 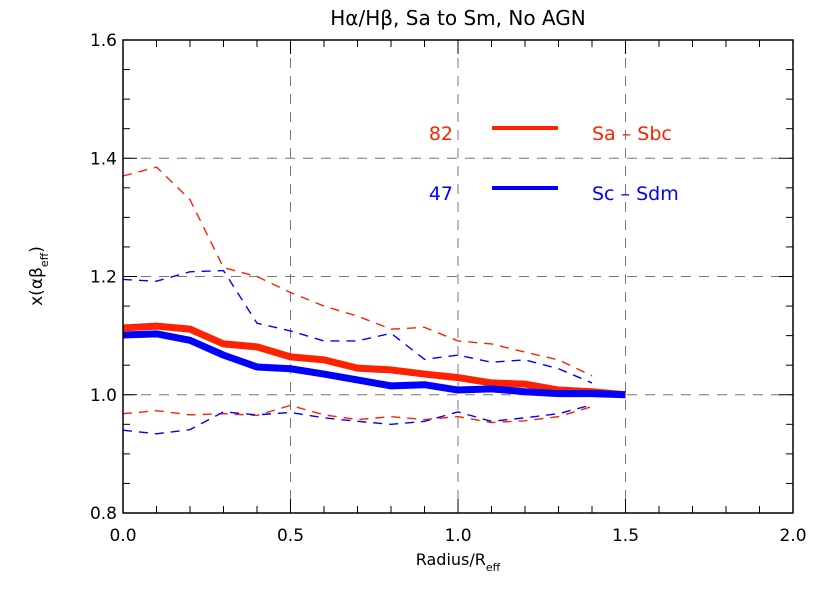 What do you see at coordinates (632, 134) in the screenshot?
I see `legend-label-0: Sa – Sbc` at bounding box center [632, 134].